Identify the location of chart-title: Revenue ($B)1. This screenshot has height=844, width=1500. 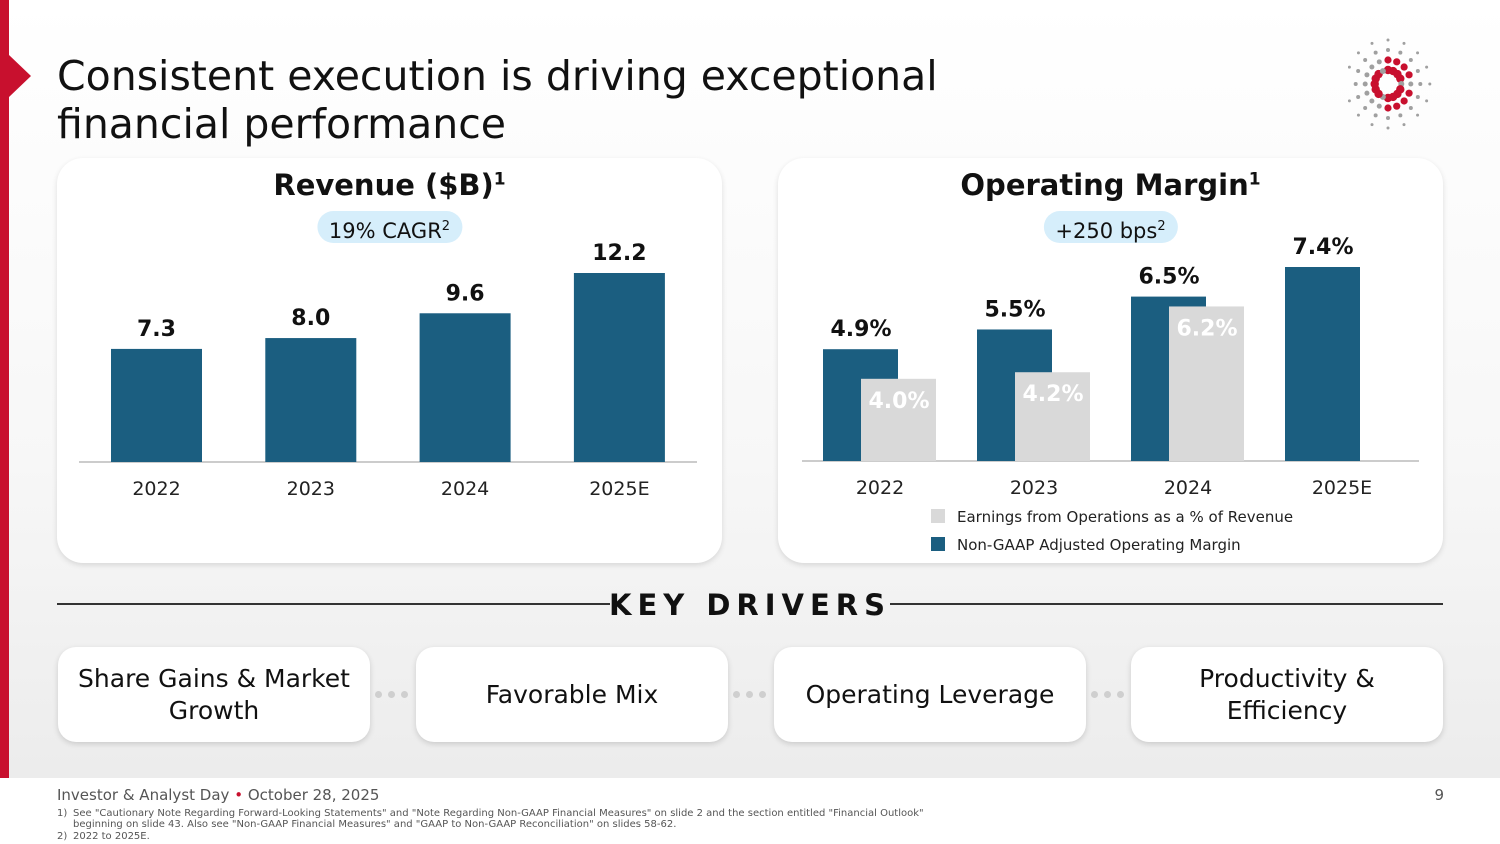
(389, 185).